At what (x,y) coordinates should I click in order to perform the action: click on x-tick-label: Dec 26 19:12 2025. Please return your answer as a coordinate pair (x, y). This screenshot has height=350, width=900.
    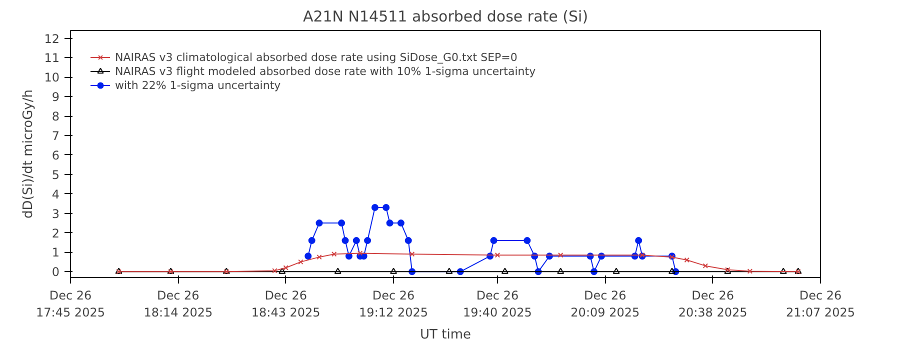
    Looking at the image, I should click on (393, 304).